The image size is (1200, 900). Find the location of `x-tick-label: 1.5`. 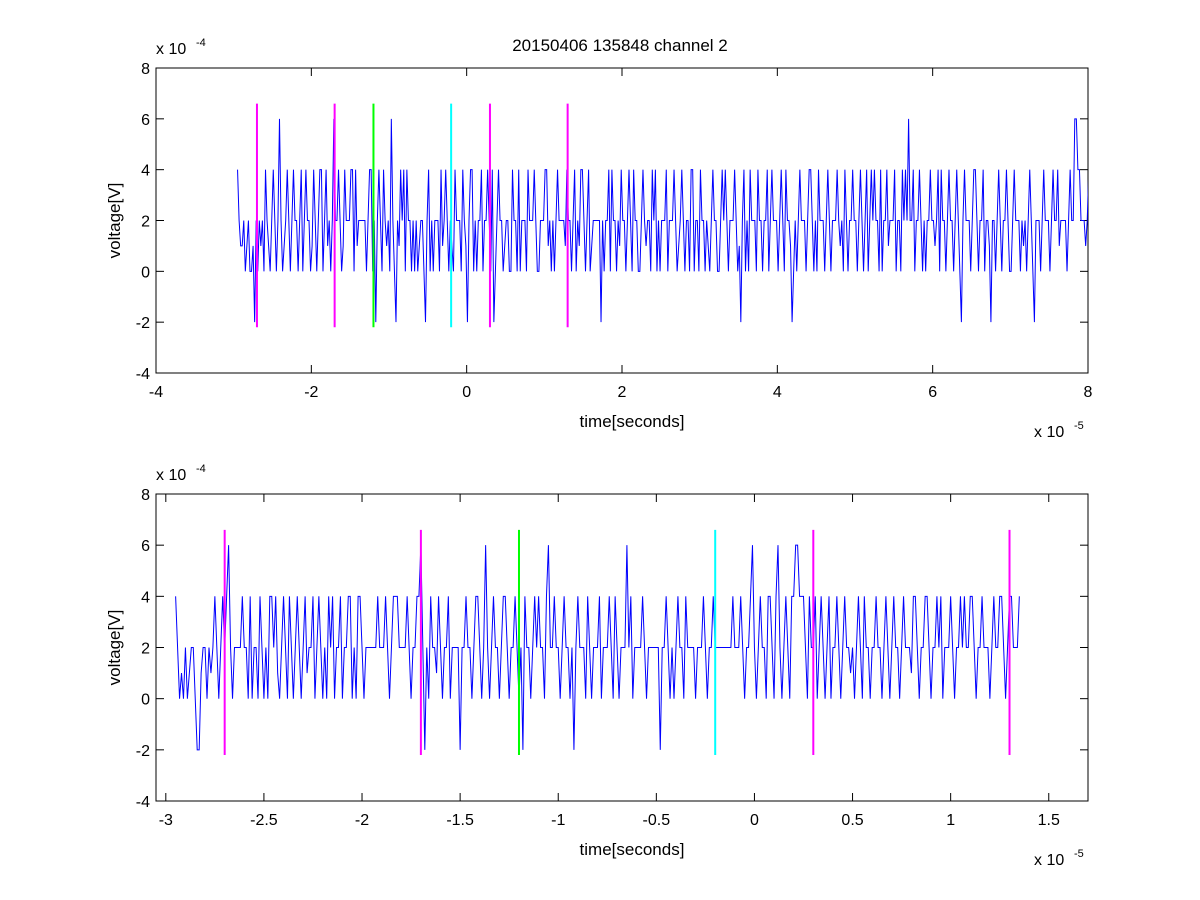

x-tick-label: 1.5 is located at coordinates (1049, 820).